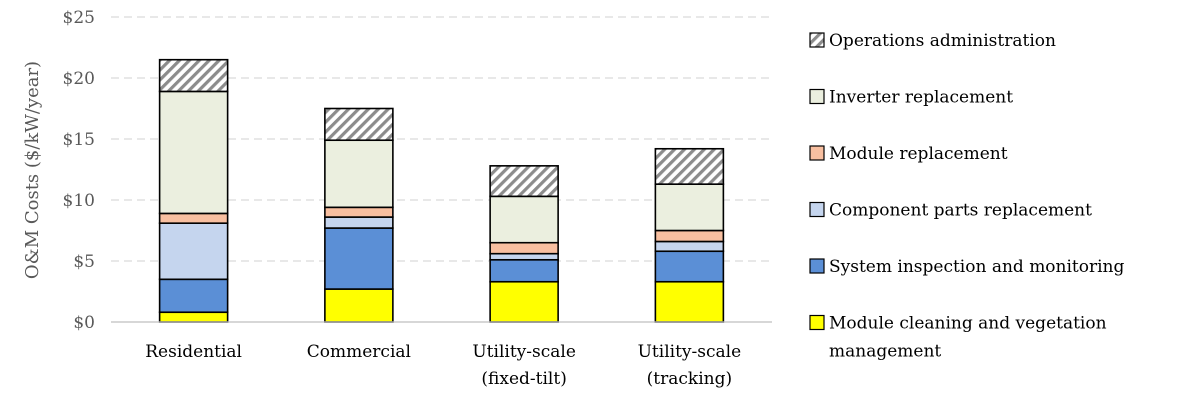 This screenshot has width=1186, height=396. Describe the element at coordinates (942, 41) in the screenshot. I see `legend-label: Operations administration` at that location.